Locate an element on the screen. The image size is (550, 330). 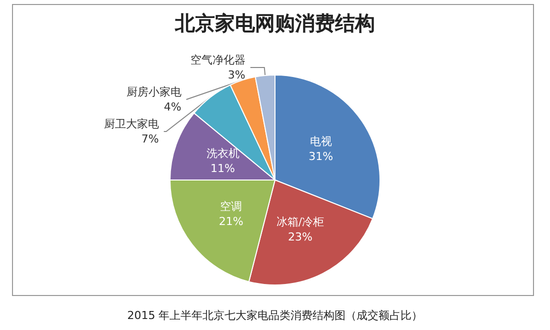
data-label: 31% is located at coordinates (321, 156).